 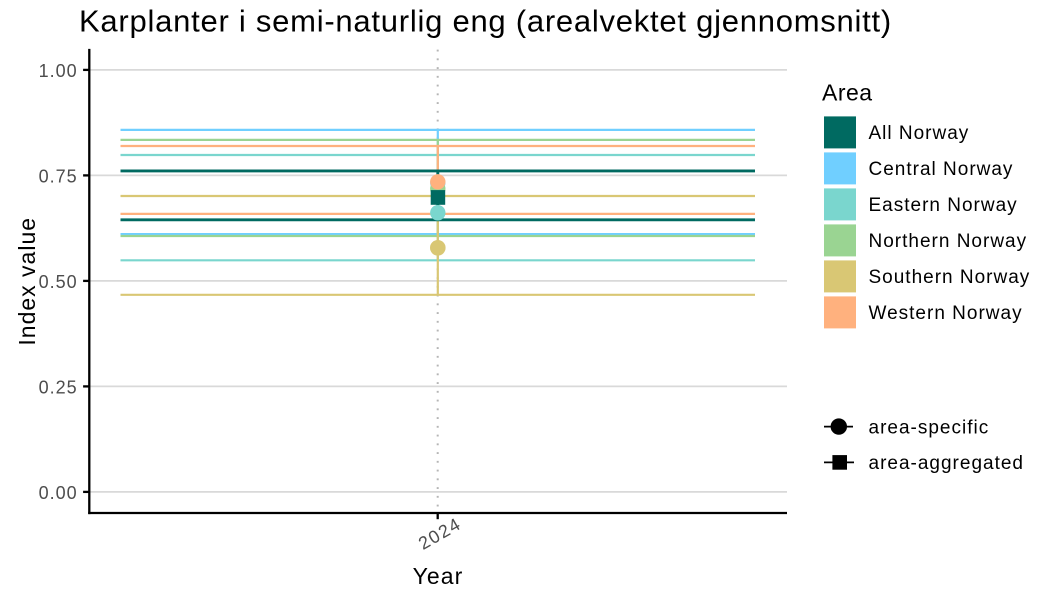 I want to click on svg-text: Year, so click(x=438, y=576).